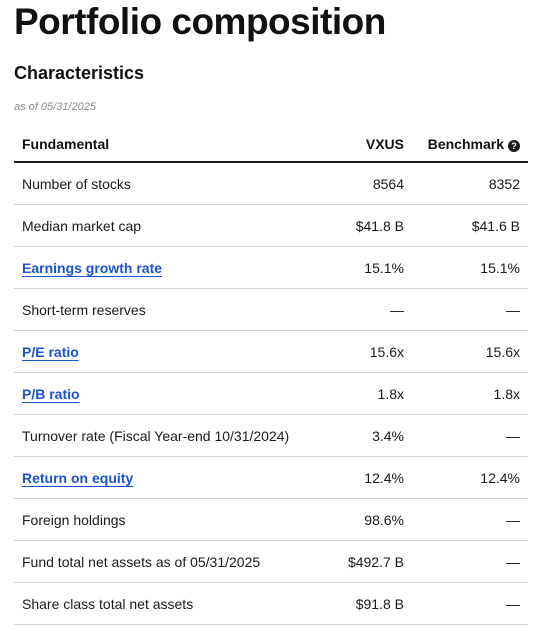  I want to click on table-header-row: Fundamental VXUS Benchmark?, so click(271, 145).